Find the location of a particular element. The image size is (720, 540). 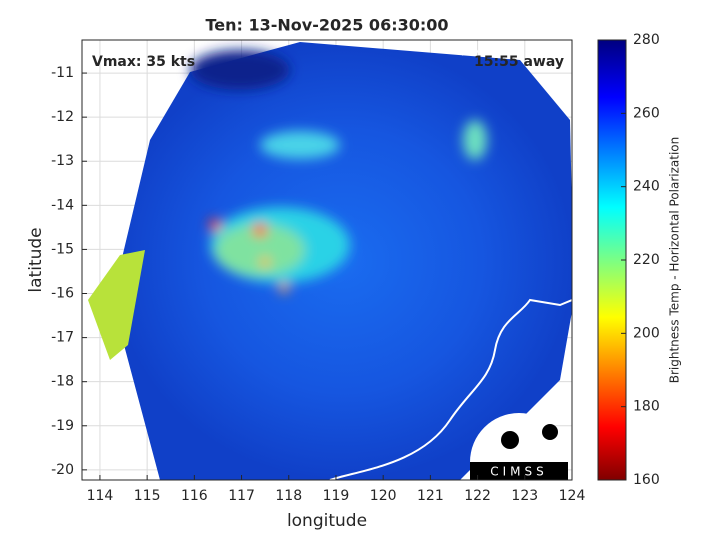

x-tick-label: 121 is located at coordinates (430, 496).